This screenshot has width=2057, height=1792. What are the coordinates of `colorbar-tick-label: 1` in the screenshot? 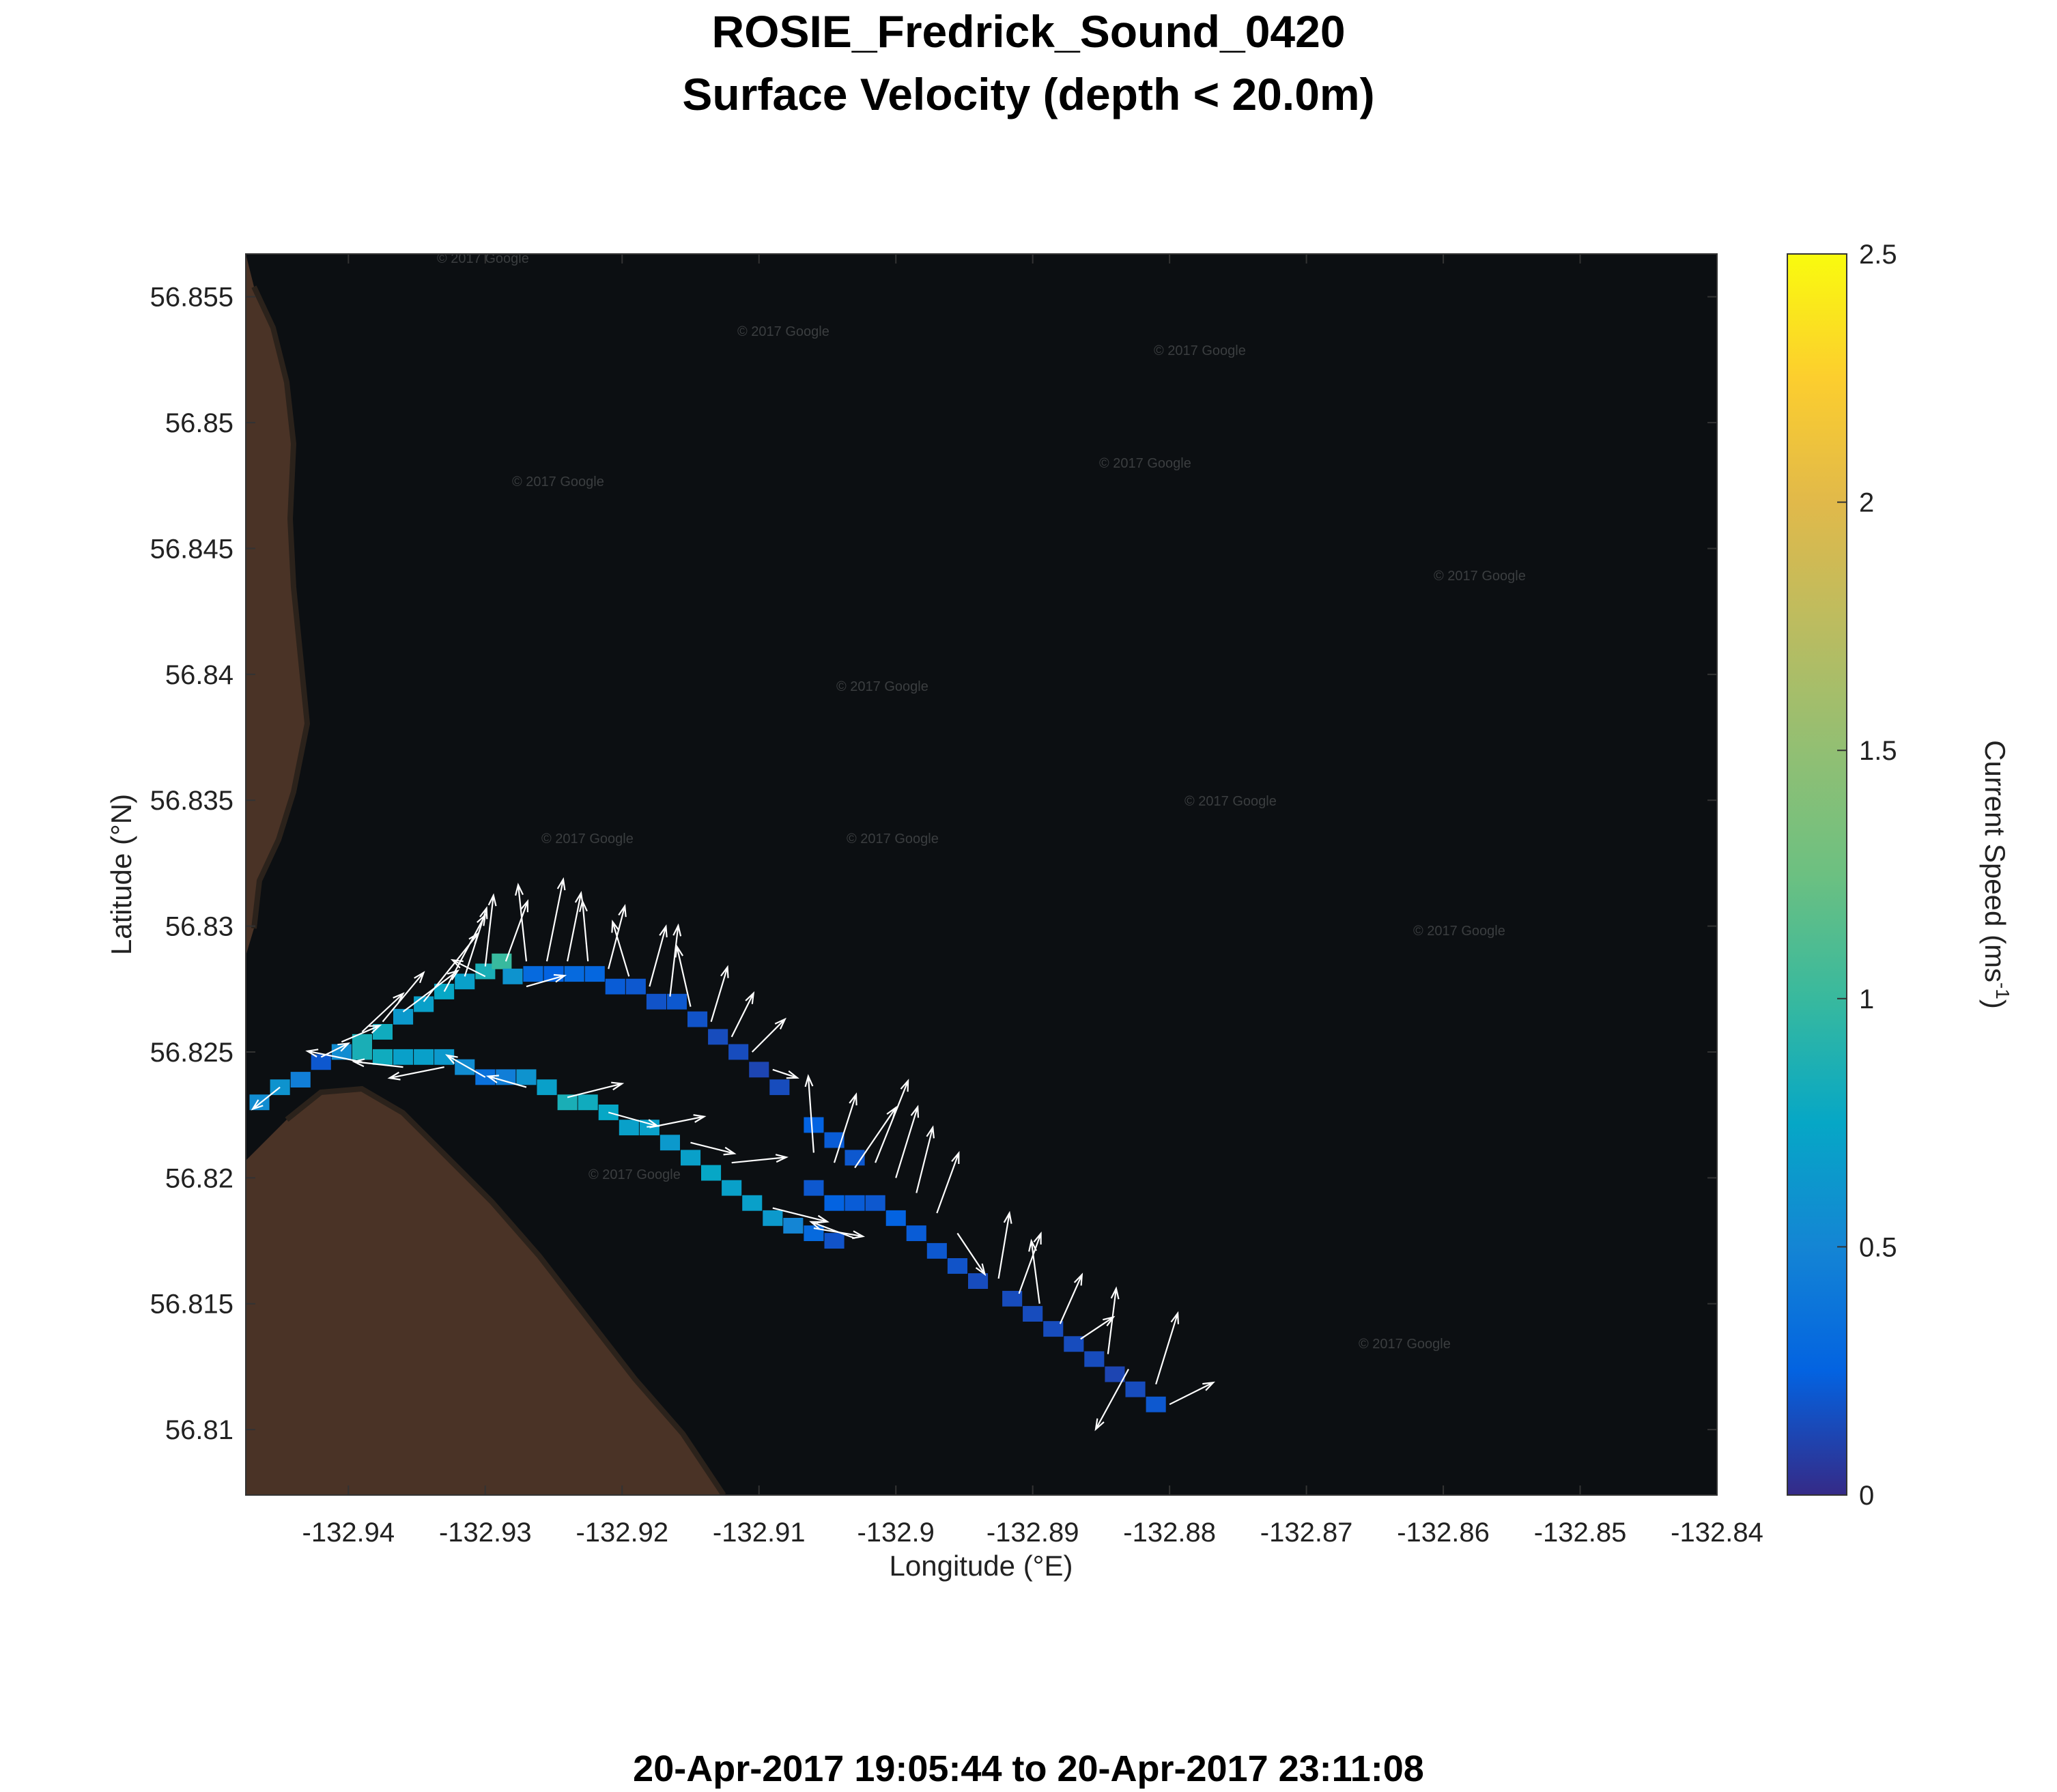 It's located at (1866, 999).